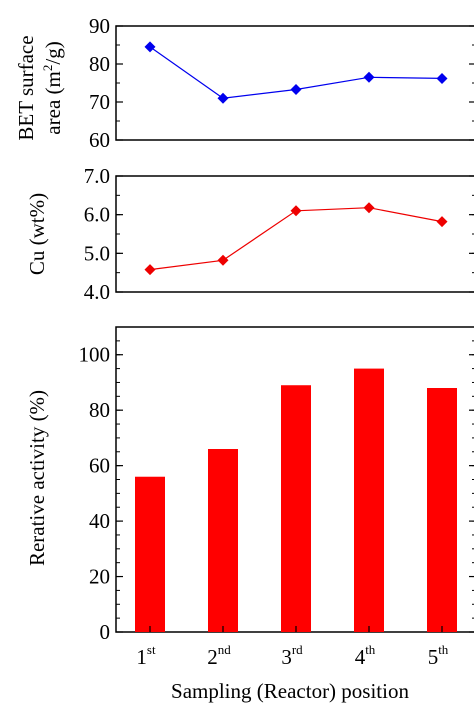 This screenshot has height=708, width=474. I want to click on bet-y-label: BET surface, so click(26, 87).